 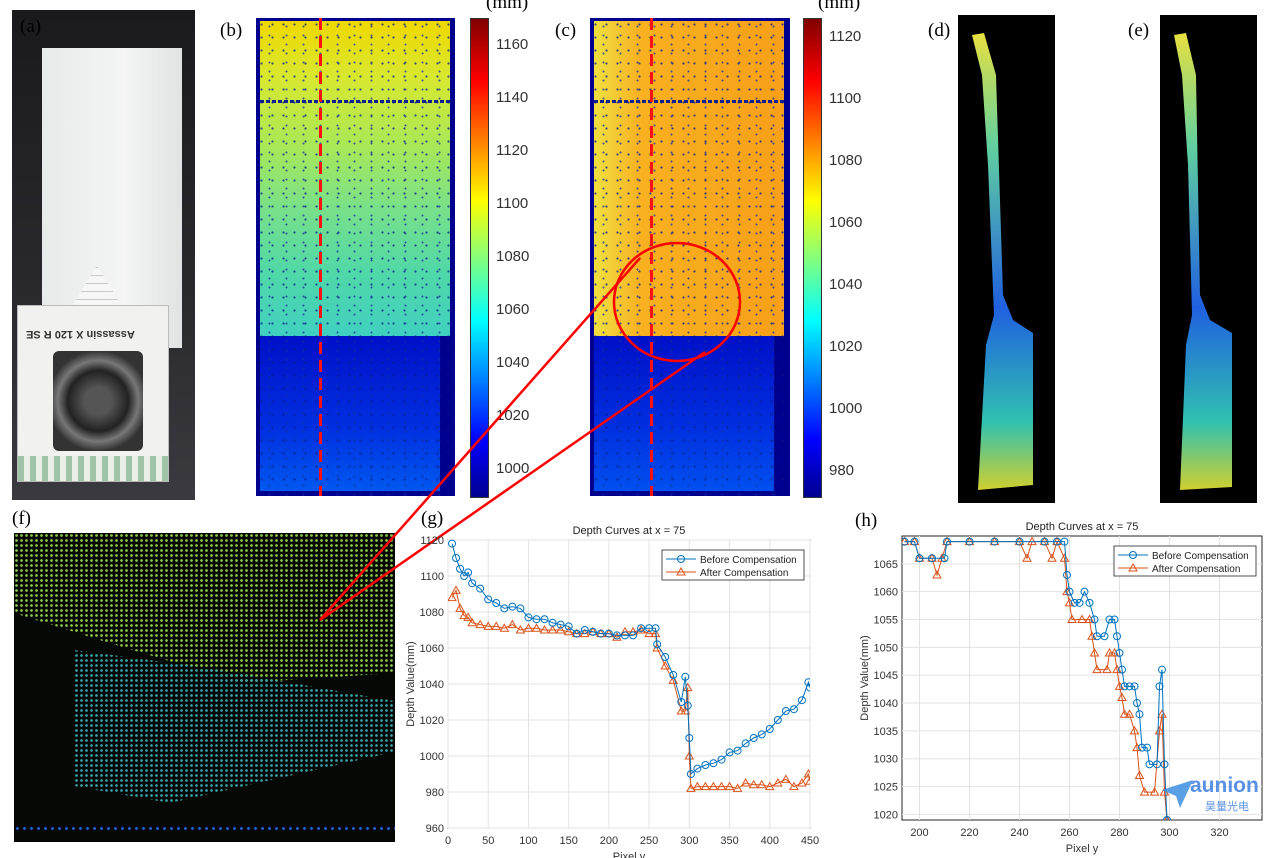 What do you see at coordinates (31, 26) in the screenshot?
I see `panel-label-a: (a)` at bounding box center [31, 26].